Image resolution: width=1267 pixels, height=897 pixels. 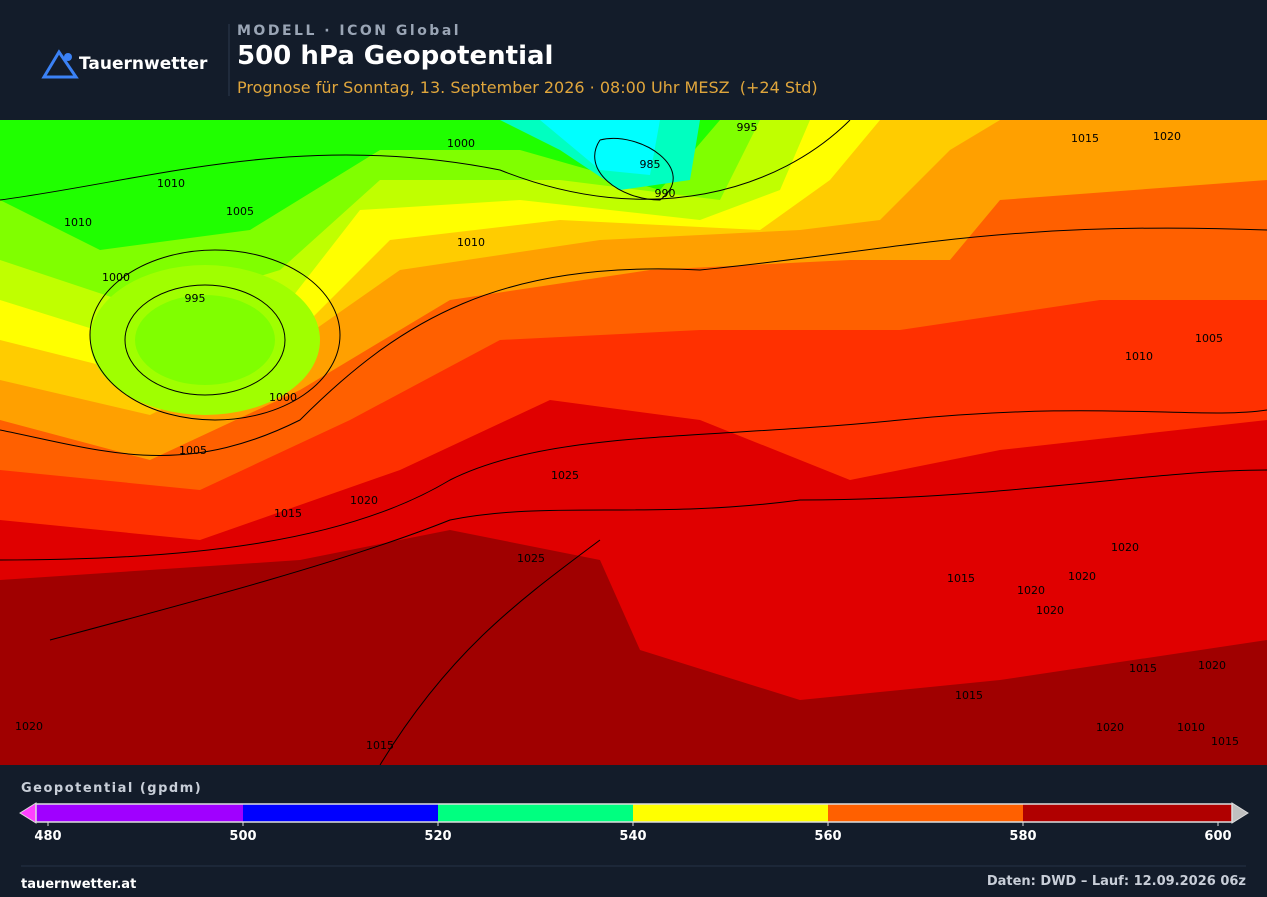 What do you see at coordinates (395, 56) in the screenshot?
I see `title: 500 hPa Geopotential` at bounding box center [395, 56].